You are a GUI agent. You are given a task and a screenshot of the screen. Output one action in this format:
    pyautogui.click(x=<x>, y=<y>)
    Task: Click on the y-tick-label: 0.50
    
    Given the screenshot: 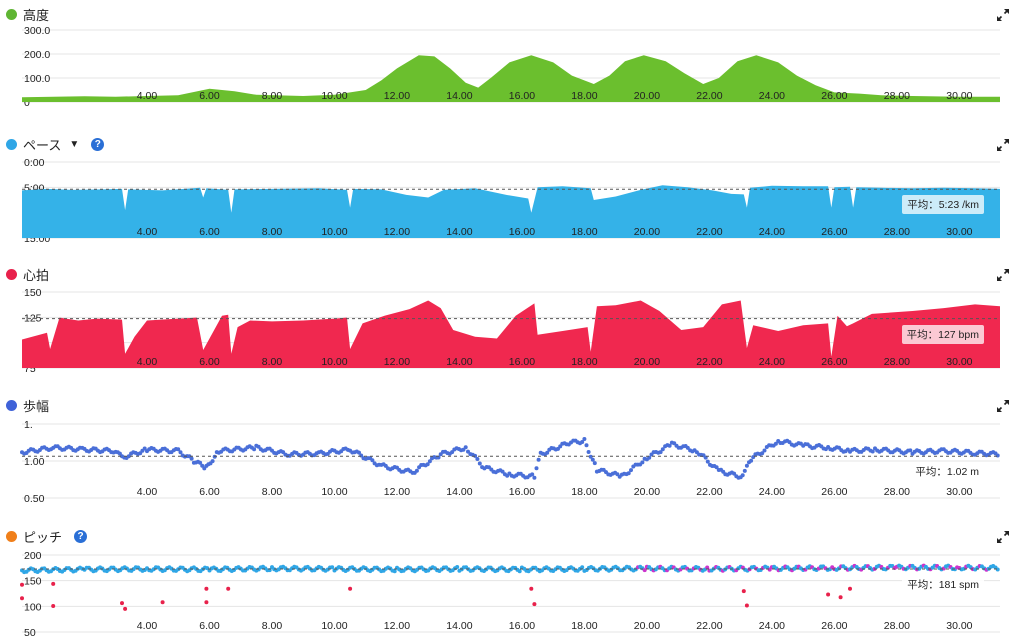 What is the action you would take?
    pyautogui.click(x=34, y=497)
    